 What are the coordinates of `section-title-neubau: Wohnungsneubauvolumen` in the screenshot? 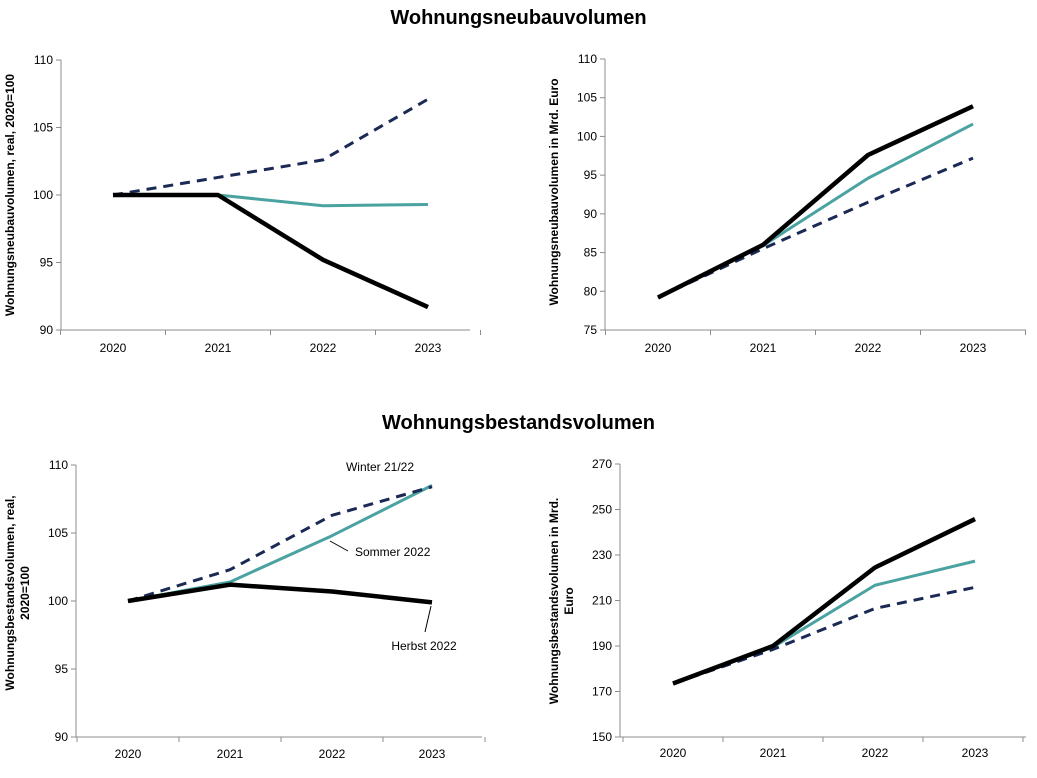 It's located at (518, 18).